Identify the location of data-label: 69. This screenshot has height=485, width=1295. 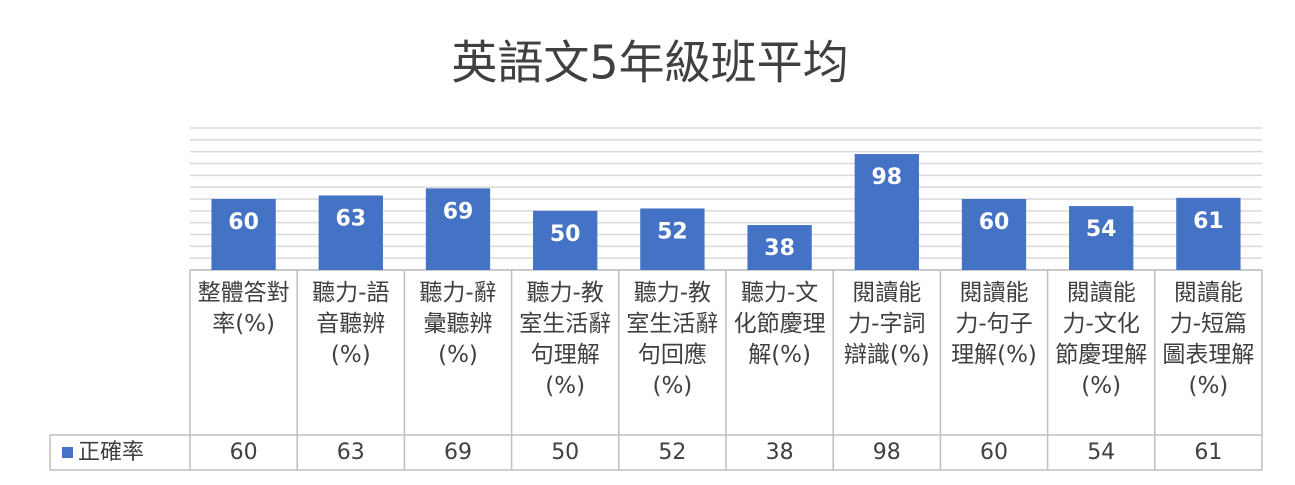
(458, 211).